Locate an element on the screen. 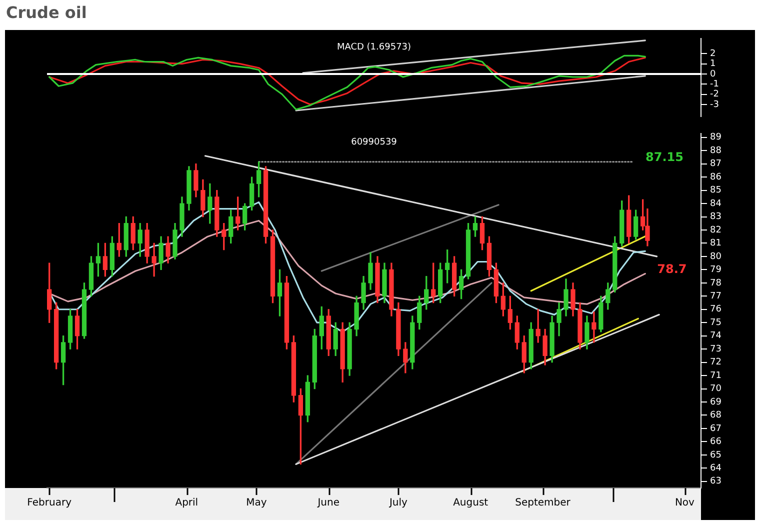 Image resolution: width=762 pixels, height=524 pixels. y-tick-label: 78 is located at coordinates (716, 283).